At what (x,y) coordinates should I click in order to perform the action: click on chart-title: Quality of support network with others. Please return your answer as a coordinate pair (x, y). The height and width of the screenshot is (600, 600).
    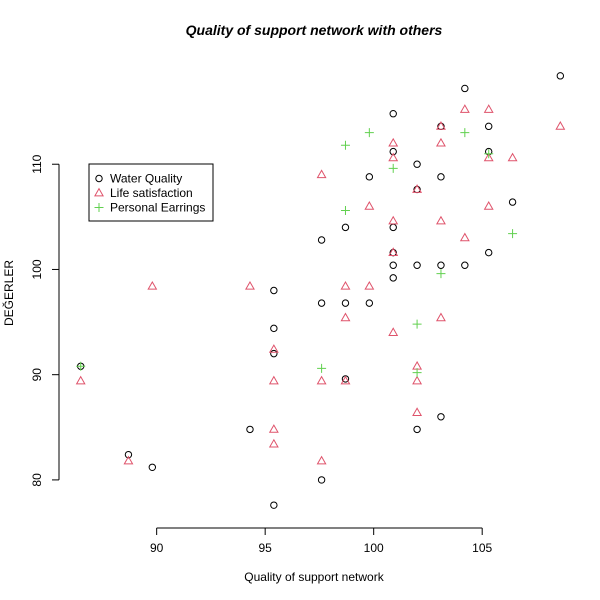
    Looking at the image, I should click on (314, 30).